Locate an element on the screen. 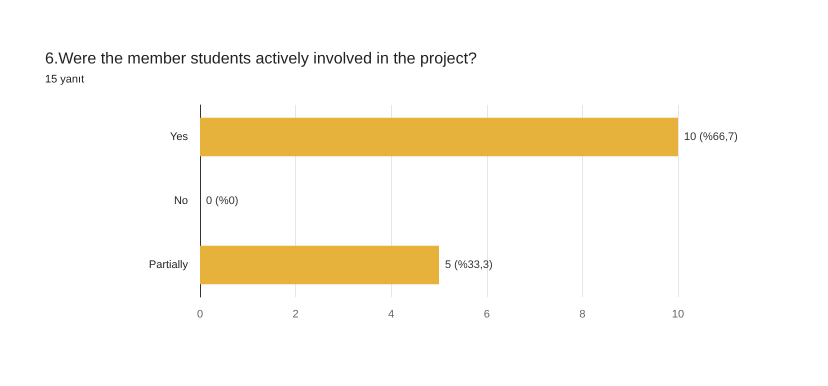  text: 15 yanıt is located at coordinates (64, 80).